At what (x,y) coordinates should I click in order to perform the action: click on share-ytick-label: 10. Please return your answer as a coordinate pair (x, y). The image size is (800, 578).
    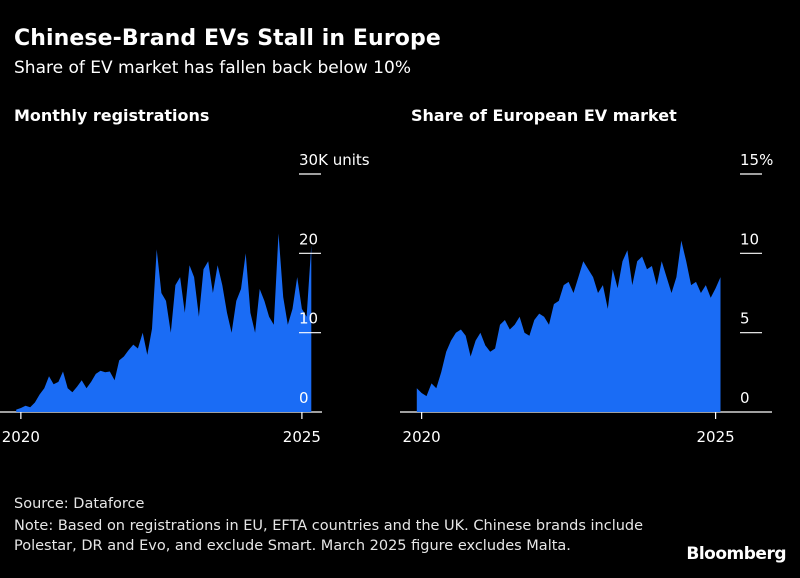
    Looking at the image, I should click on (749, 239).